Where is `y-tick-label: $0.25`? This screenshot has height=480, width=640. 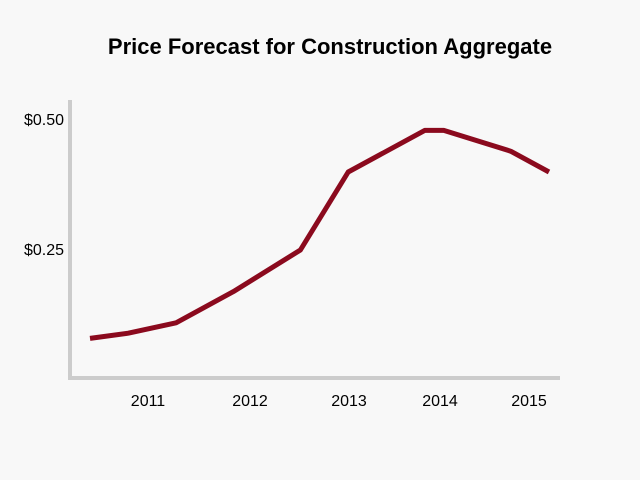 y-tick-label: $0.25 is located at coordinates (44, 250).